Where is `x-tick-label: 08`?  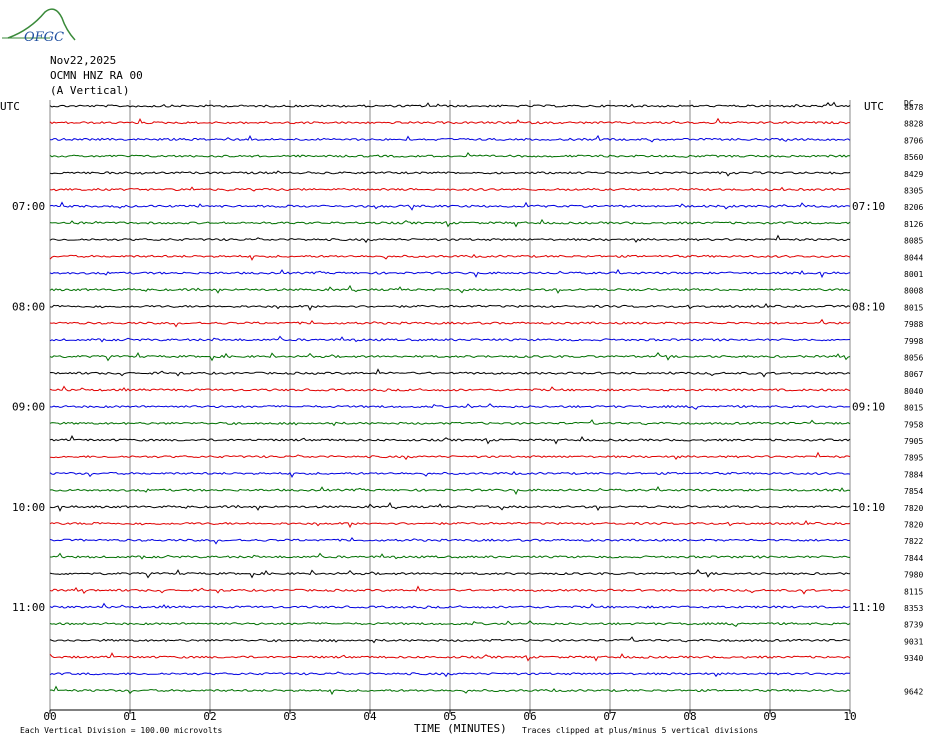
x-tick-label: 08 is located at coordinates (689, 716).